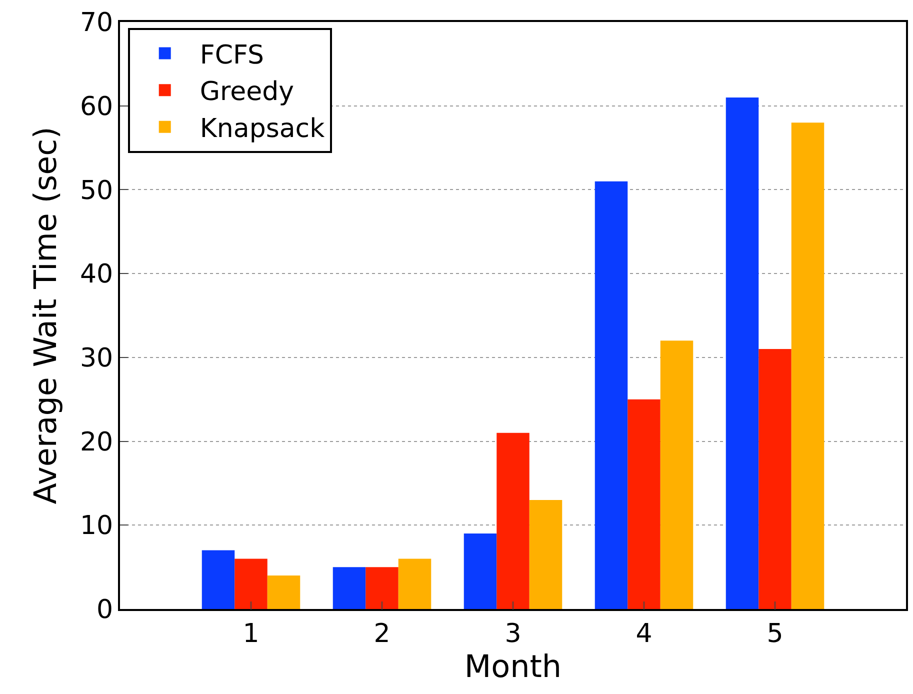 This screenshot has width=913, height=694. Describe the element at coordinates (644, 633) in the screenshot. I see `x-tick-label: 4` at that location.